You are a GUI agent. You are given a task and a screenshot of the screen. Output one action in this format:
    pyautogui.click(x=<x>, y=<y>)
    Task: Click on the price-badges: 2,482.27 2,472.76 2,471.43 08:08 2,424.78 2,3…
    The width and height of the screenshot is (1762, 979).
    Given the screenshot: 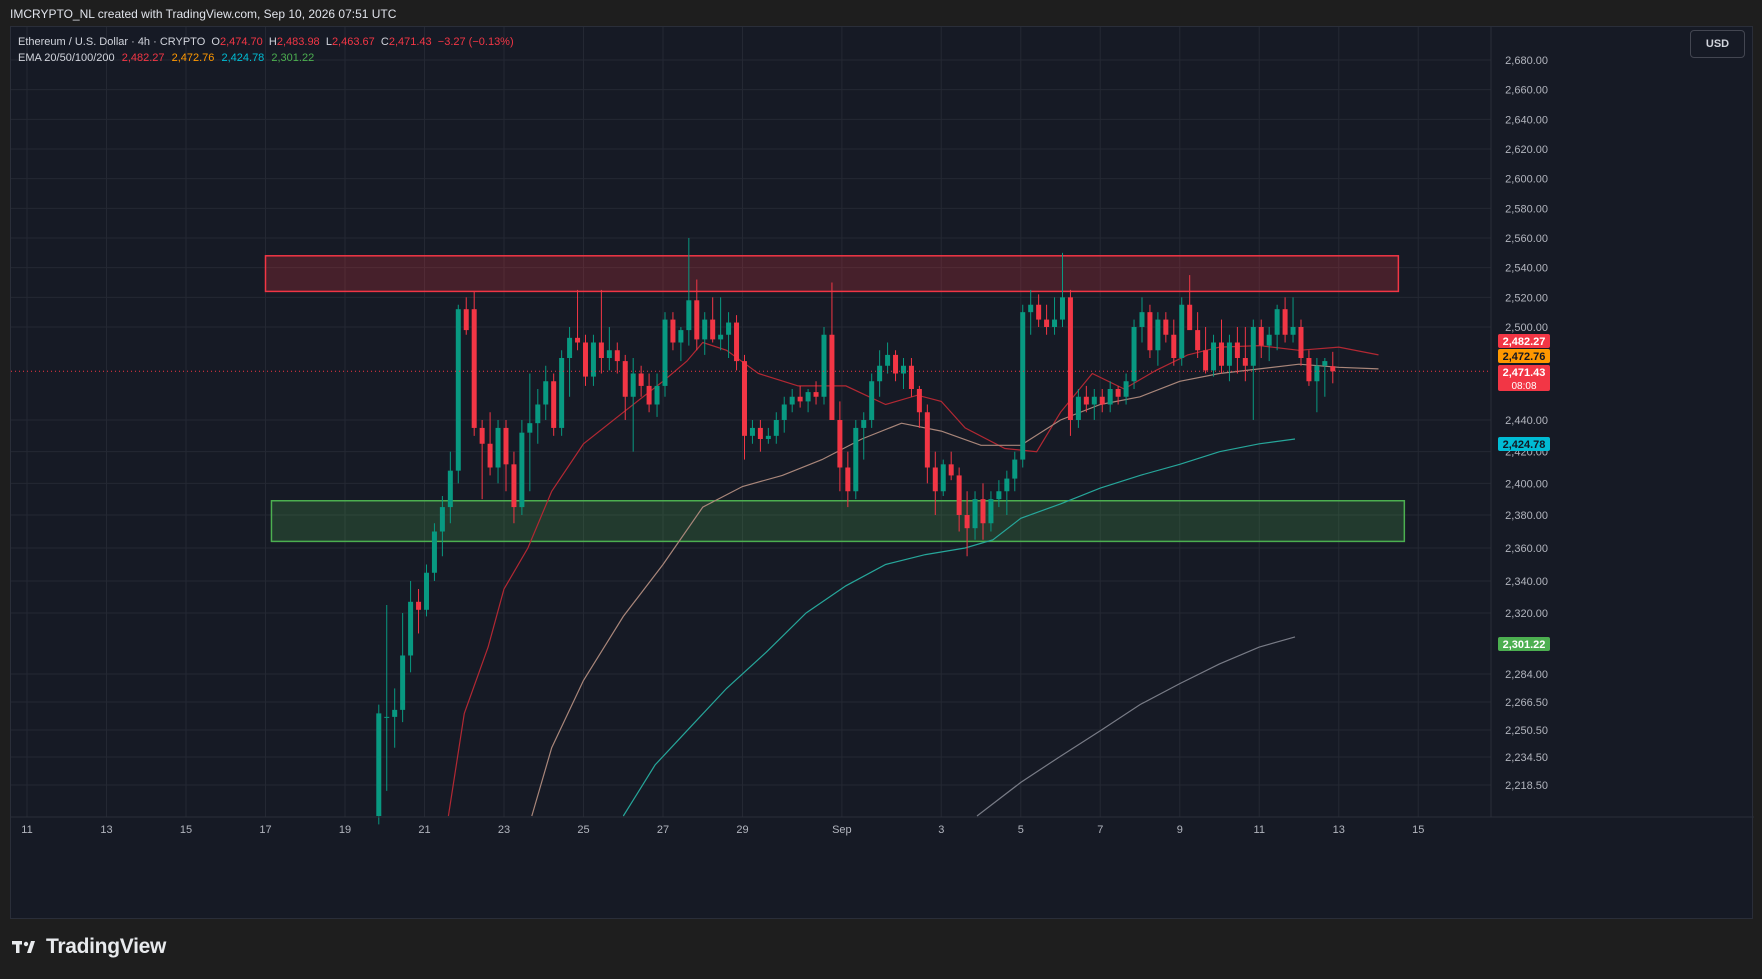 What is the action you would take?
    pyautogui.click(x=1524, y=492)
    